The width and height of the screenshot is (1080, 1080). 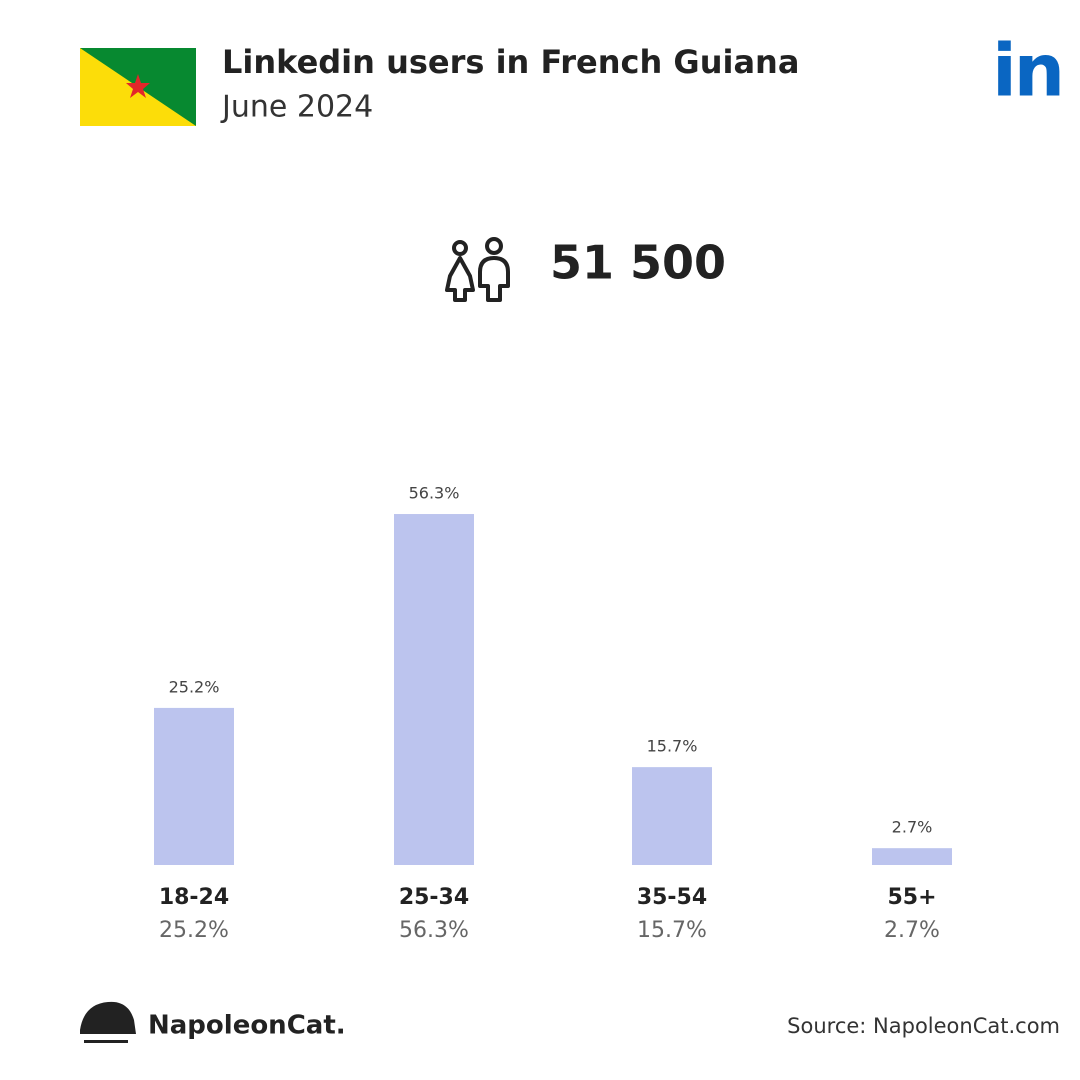 What do you see at coordinates (247, 1026) in the screenshot?
I see `brand: NapoleonCat.` at bounding box center [247, 1026].